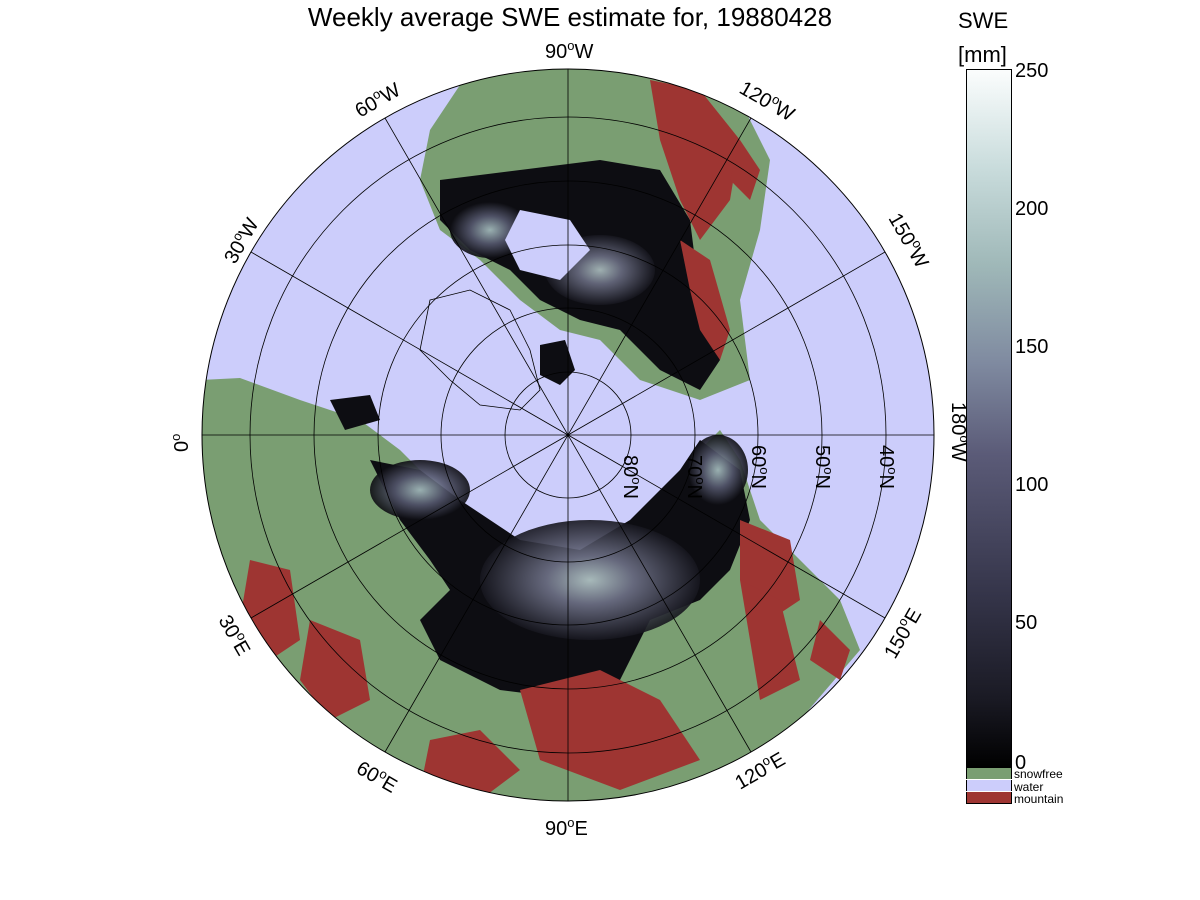  Describe the element at coordinates (590, 580) in the screenshot. I see `siberia-snow-peak` at that location.